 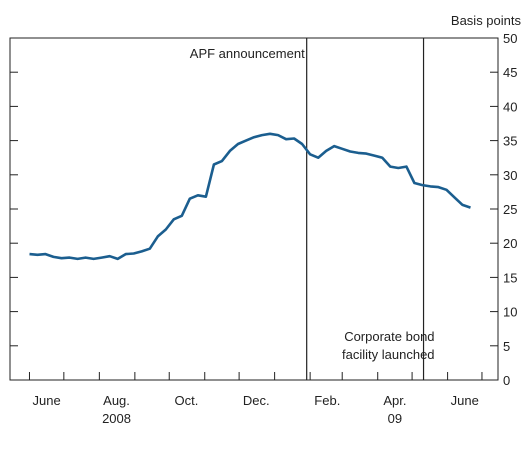 I want to click on y-tick-label: 25, so click(x=510, y=209).